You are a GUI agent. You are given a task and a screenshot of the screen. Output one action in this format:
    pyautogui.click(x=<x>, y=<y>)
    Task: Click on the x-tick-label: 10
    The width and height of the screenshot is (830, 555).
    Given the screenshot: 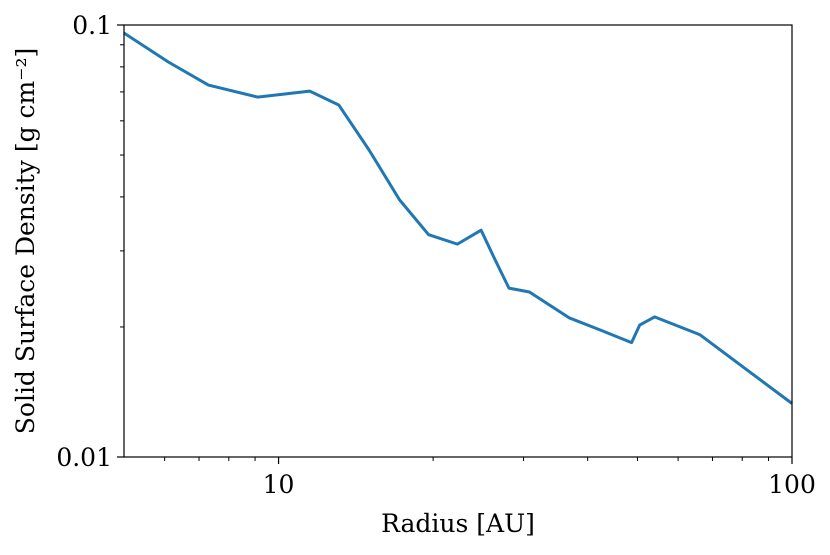 What is the action you would take?
    pyautogui.click(x=279, y=484)
    